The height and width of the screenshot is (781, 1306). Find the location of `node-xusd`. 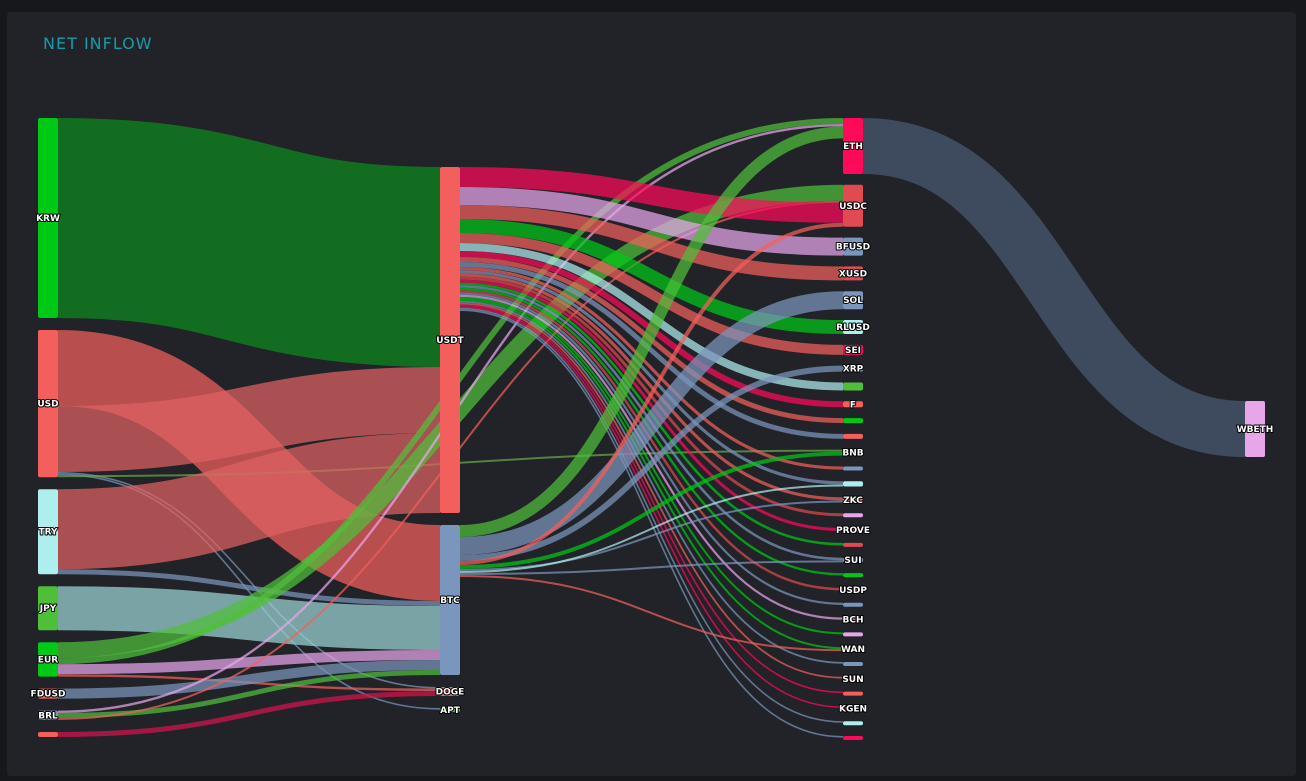

node-xusd is located at coordinates (853, 273).